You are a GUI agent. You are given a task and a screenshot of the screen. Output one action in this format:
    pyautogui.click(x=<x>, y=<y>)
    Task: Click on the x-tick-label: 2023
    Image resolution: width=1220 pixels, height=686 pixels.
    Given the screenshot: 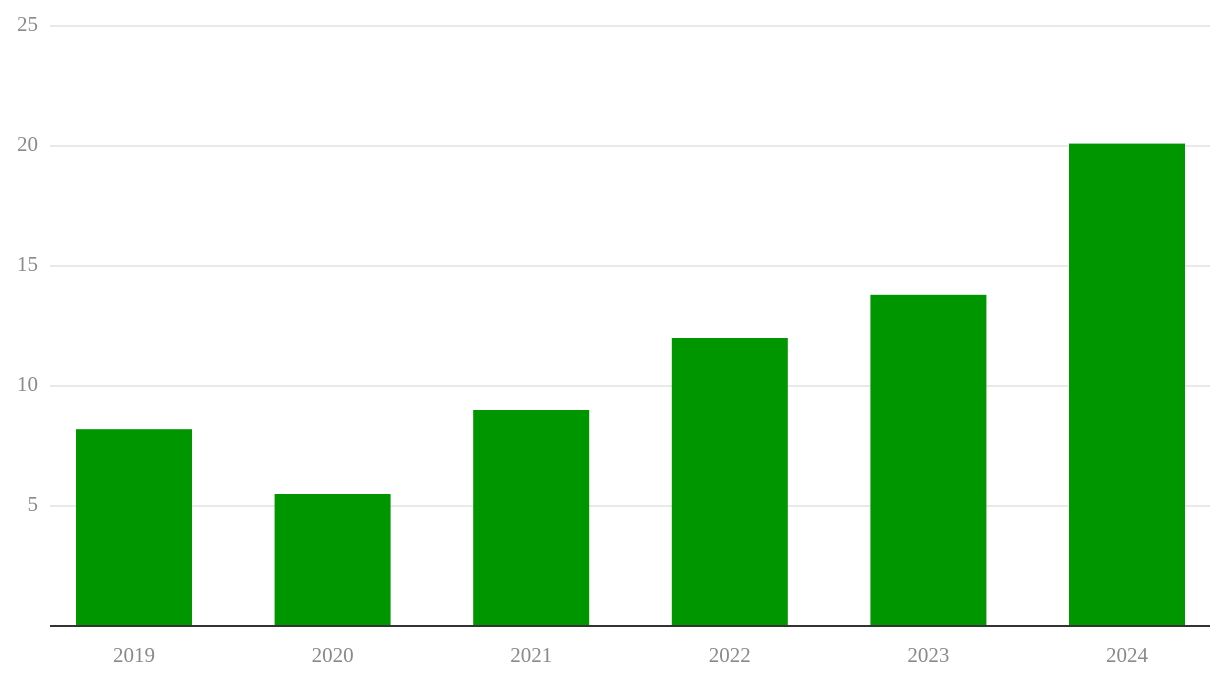 What is the action you would take?
    pyautogui.click(x=928, y=655)
    